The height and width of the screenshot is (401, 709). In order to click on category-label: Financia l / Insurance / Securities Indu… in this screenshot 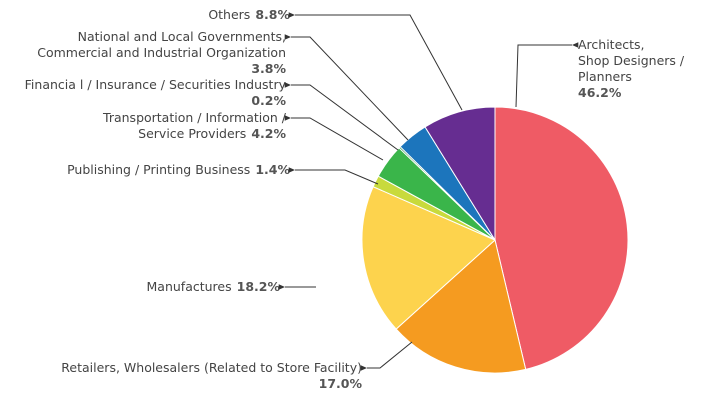, I will do `click(156, 84)`.